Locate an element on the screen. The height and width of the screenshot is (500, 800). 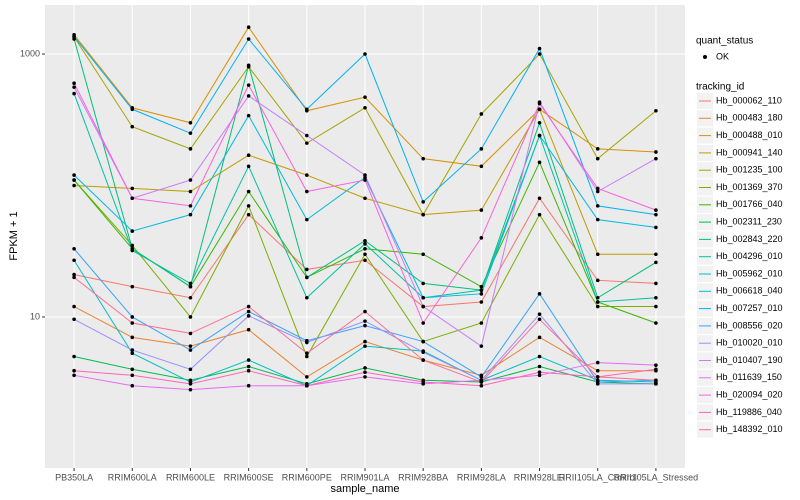
legend-label: Hb_020094_020 is located at coordinates (749, 394).